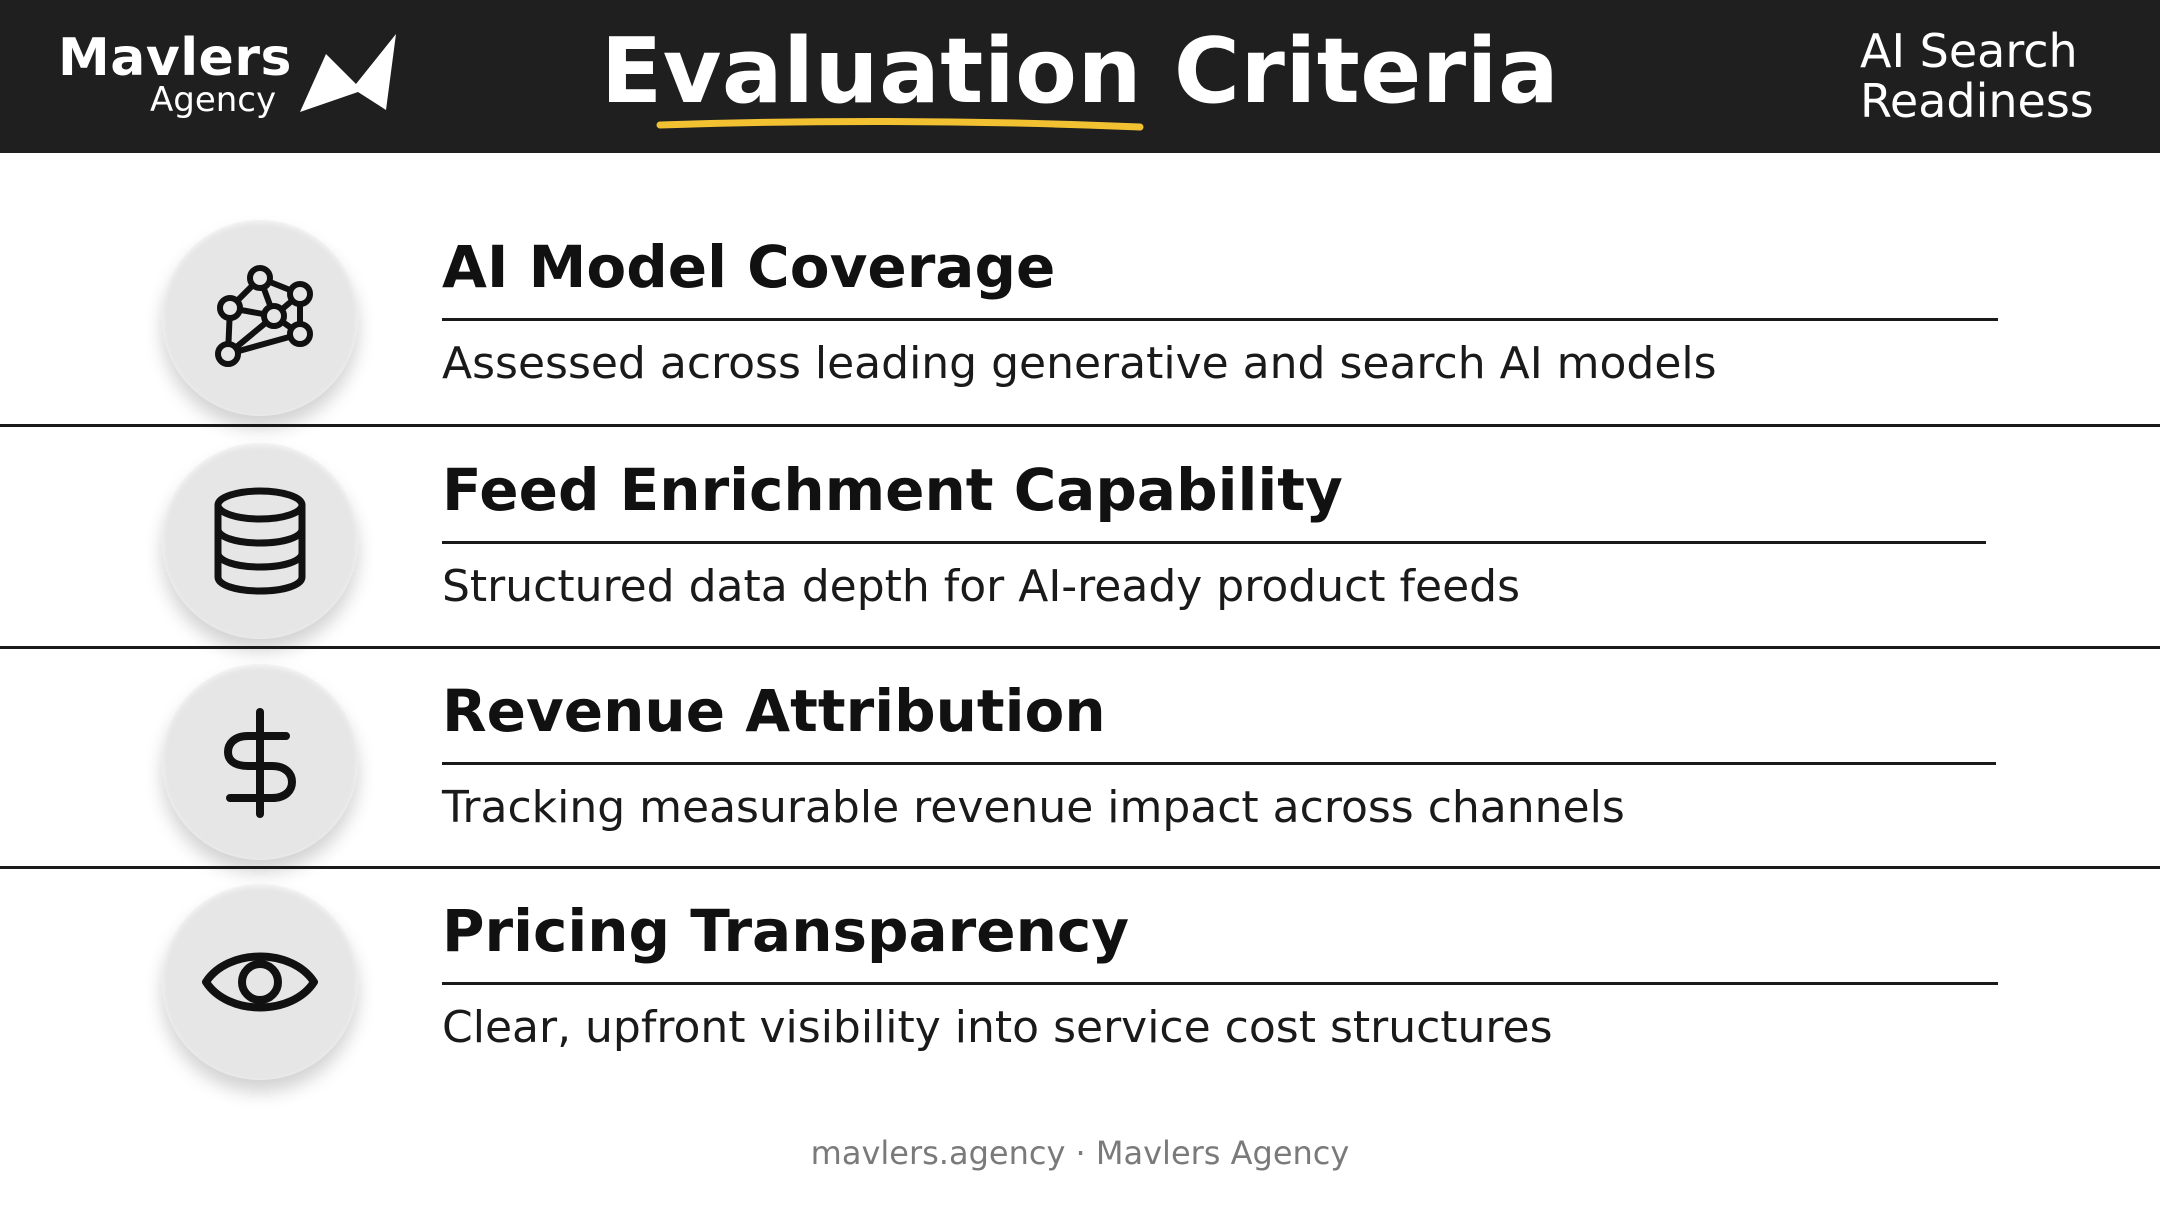 This screenshot has height=1206, width=2160. Describe the element at coordinates (749, 267) in the screenshot. I see `criterion-title: AI Model Coverage` at that location.